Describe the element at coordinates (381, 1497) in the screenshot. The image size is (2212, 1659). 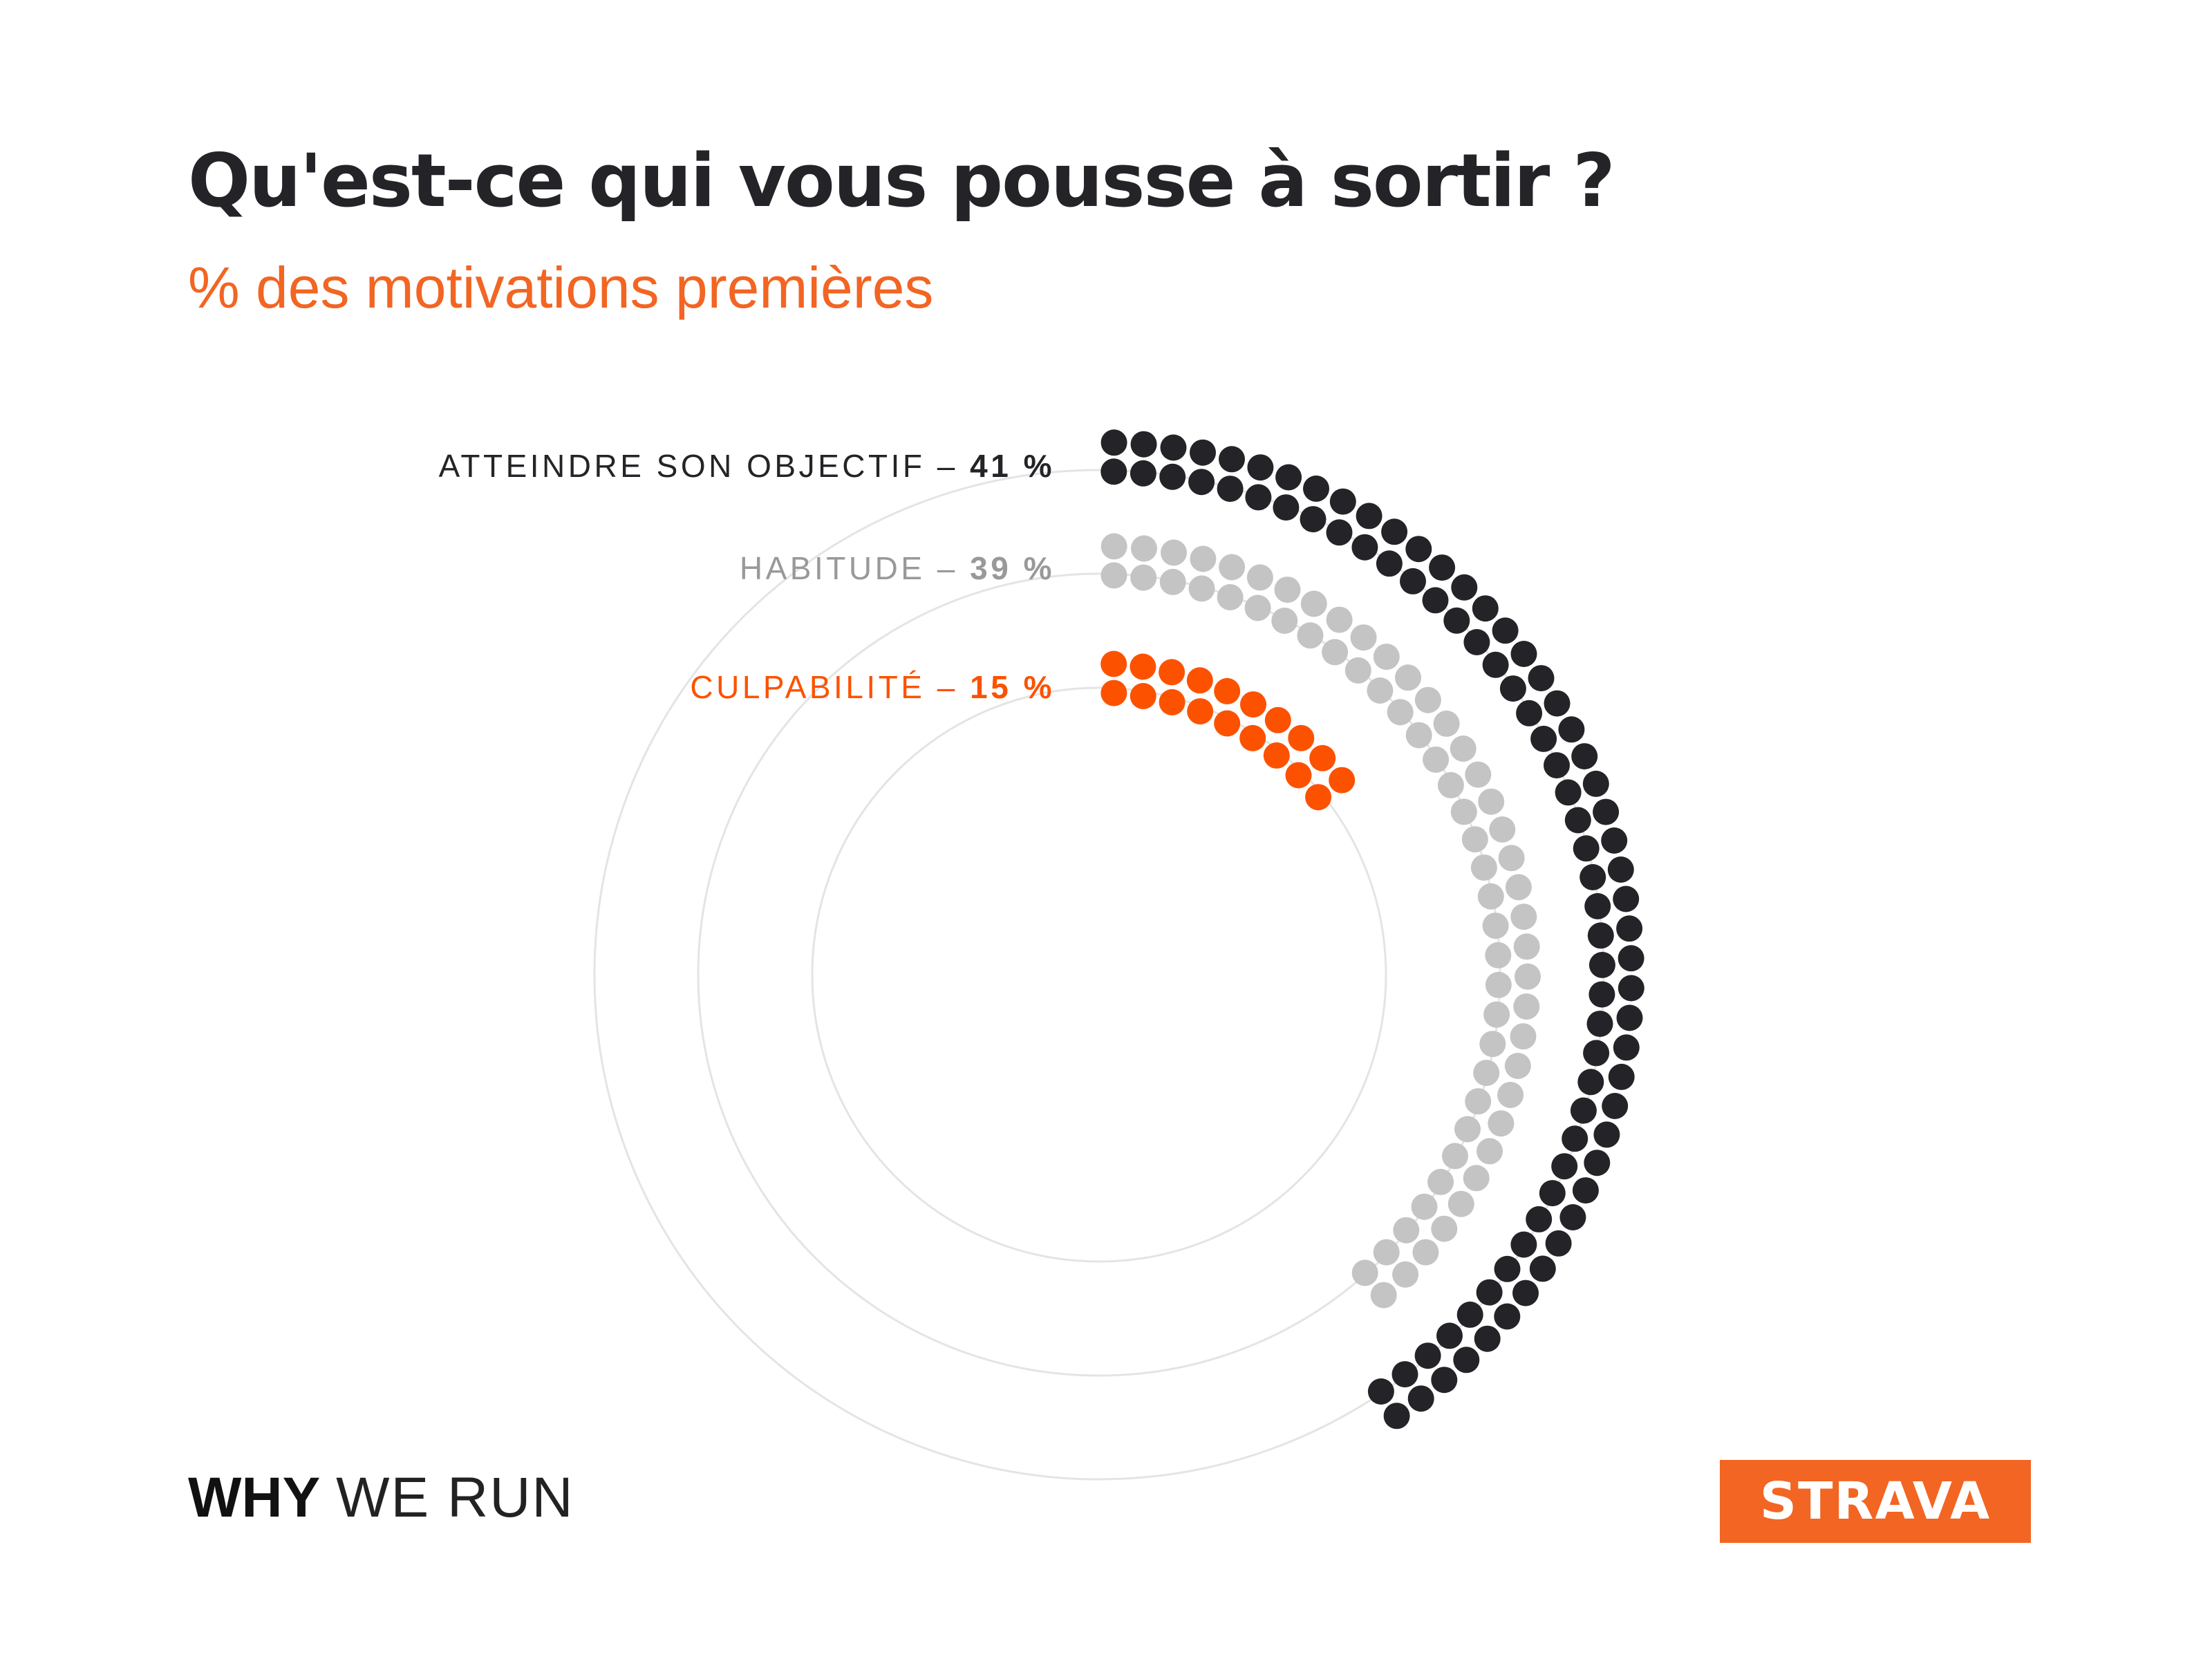
I see `why-we-run-wordmark: WHY WE RUN` at that location.